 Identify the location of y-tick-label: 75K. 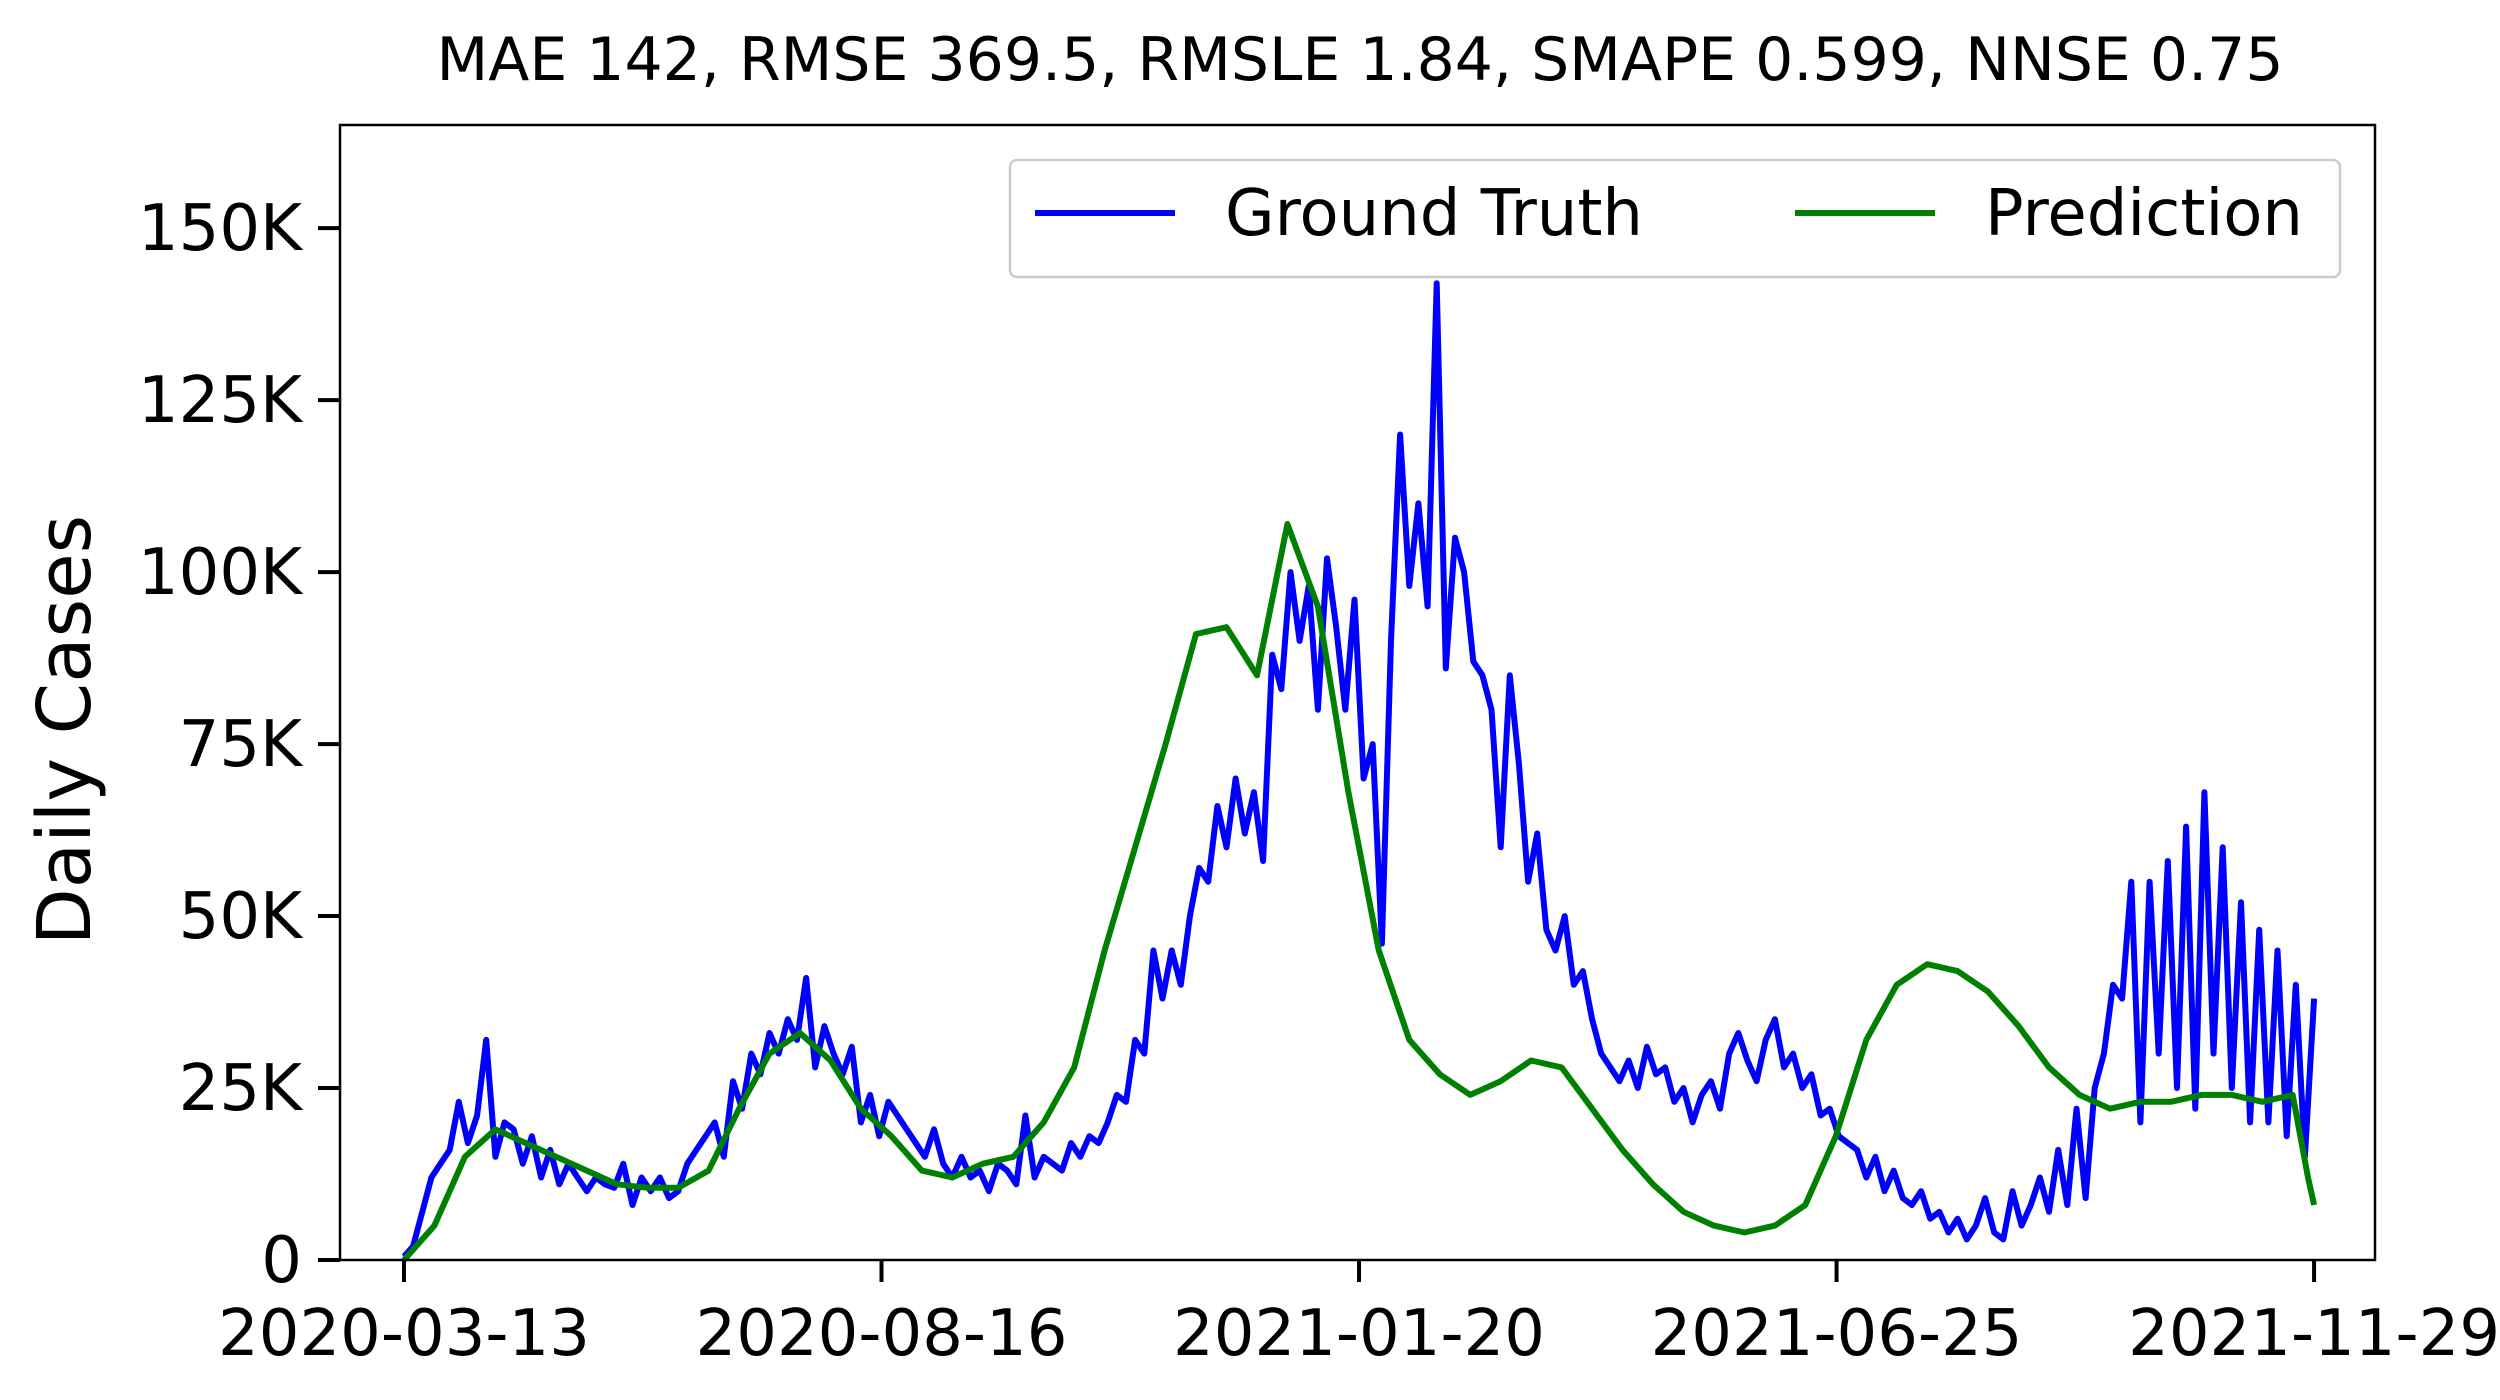
(241, 745).